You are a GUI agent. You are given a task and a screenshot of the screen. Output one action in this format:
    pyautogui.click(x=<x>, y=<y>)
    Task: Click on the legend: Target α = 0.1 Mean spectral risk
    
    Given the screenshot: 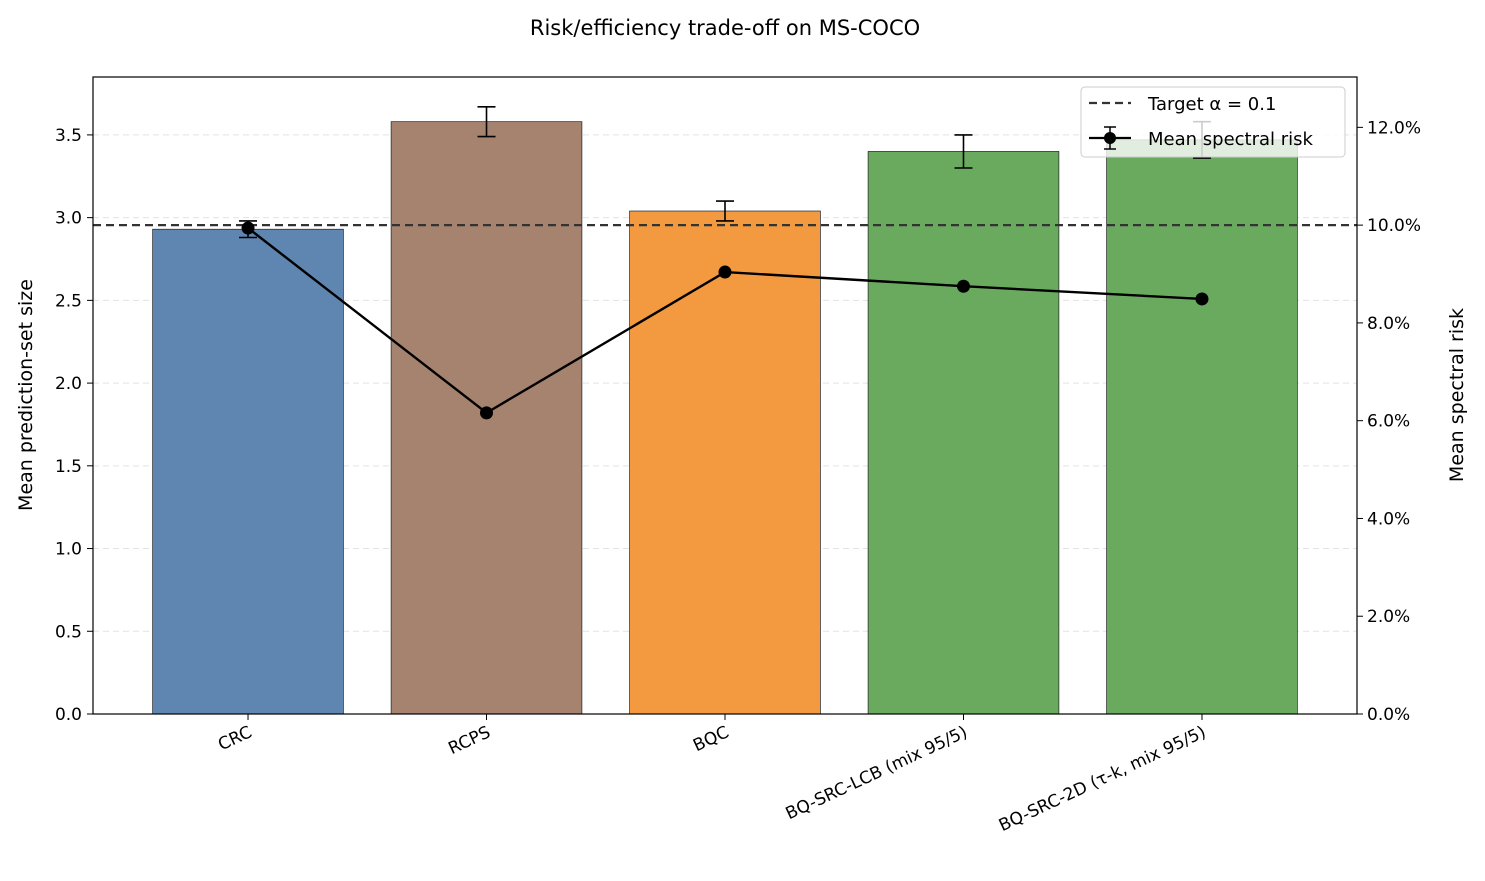 What is the action you would take?
    pyautogui.click(x=1213, y=122)
    